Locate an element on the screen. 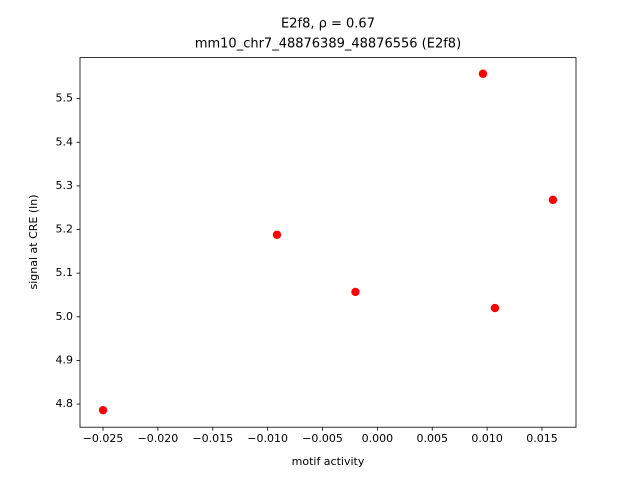  y-tick-label: 4.8 is located at coordinates (65, 403).